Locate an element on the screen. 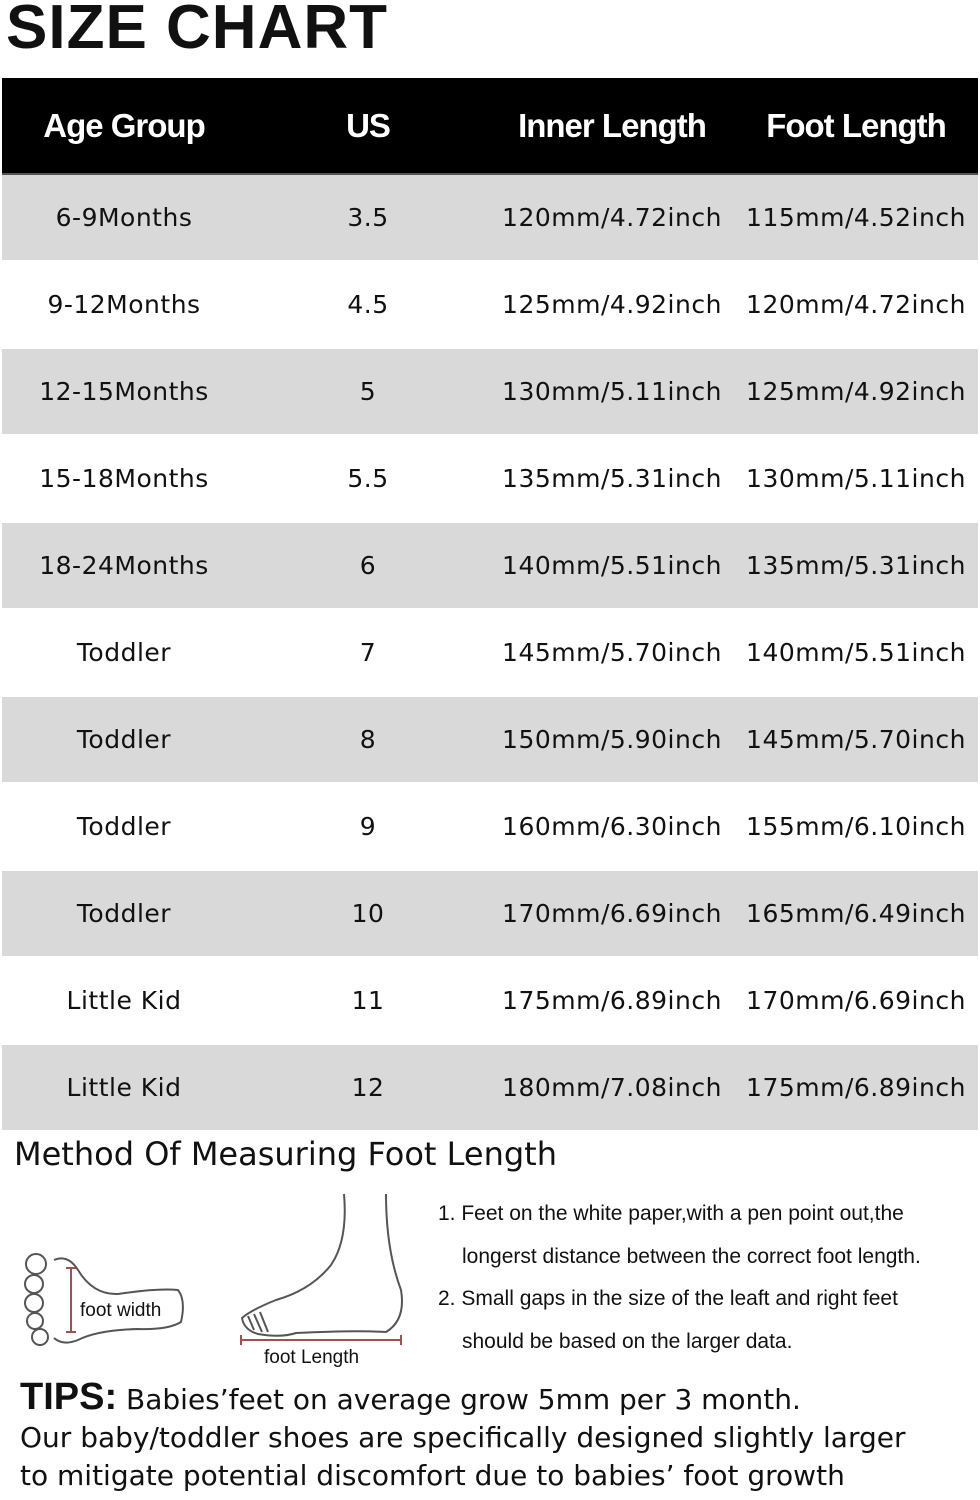 This screenshot has height=1500, width=980. table-row: 18-24Months 6 140mm/5.51inch 135mm/5.31inch is located at coordinates (490, 565).